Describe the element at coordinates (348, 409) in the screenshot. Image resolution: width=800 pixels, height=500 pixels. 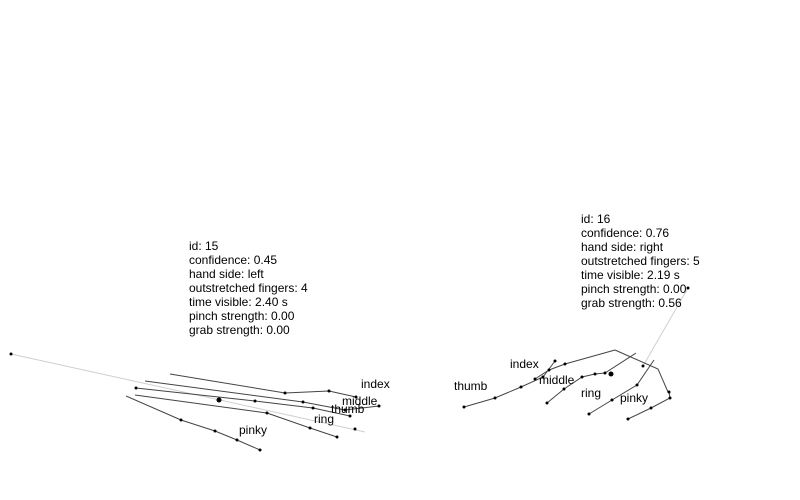
I see `left-thumb-label: thumb` at that location.